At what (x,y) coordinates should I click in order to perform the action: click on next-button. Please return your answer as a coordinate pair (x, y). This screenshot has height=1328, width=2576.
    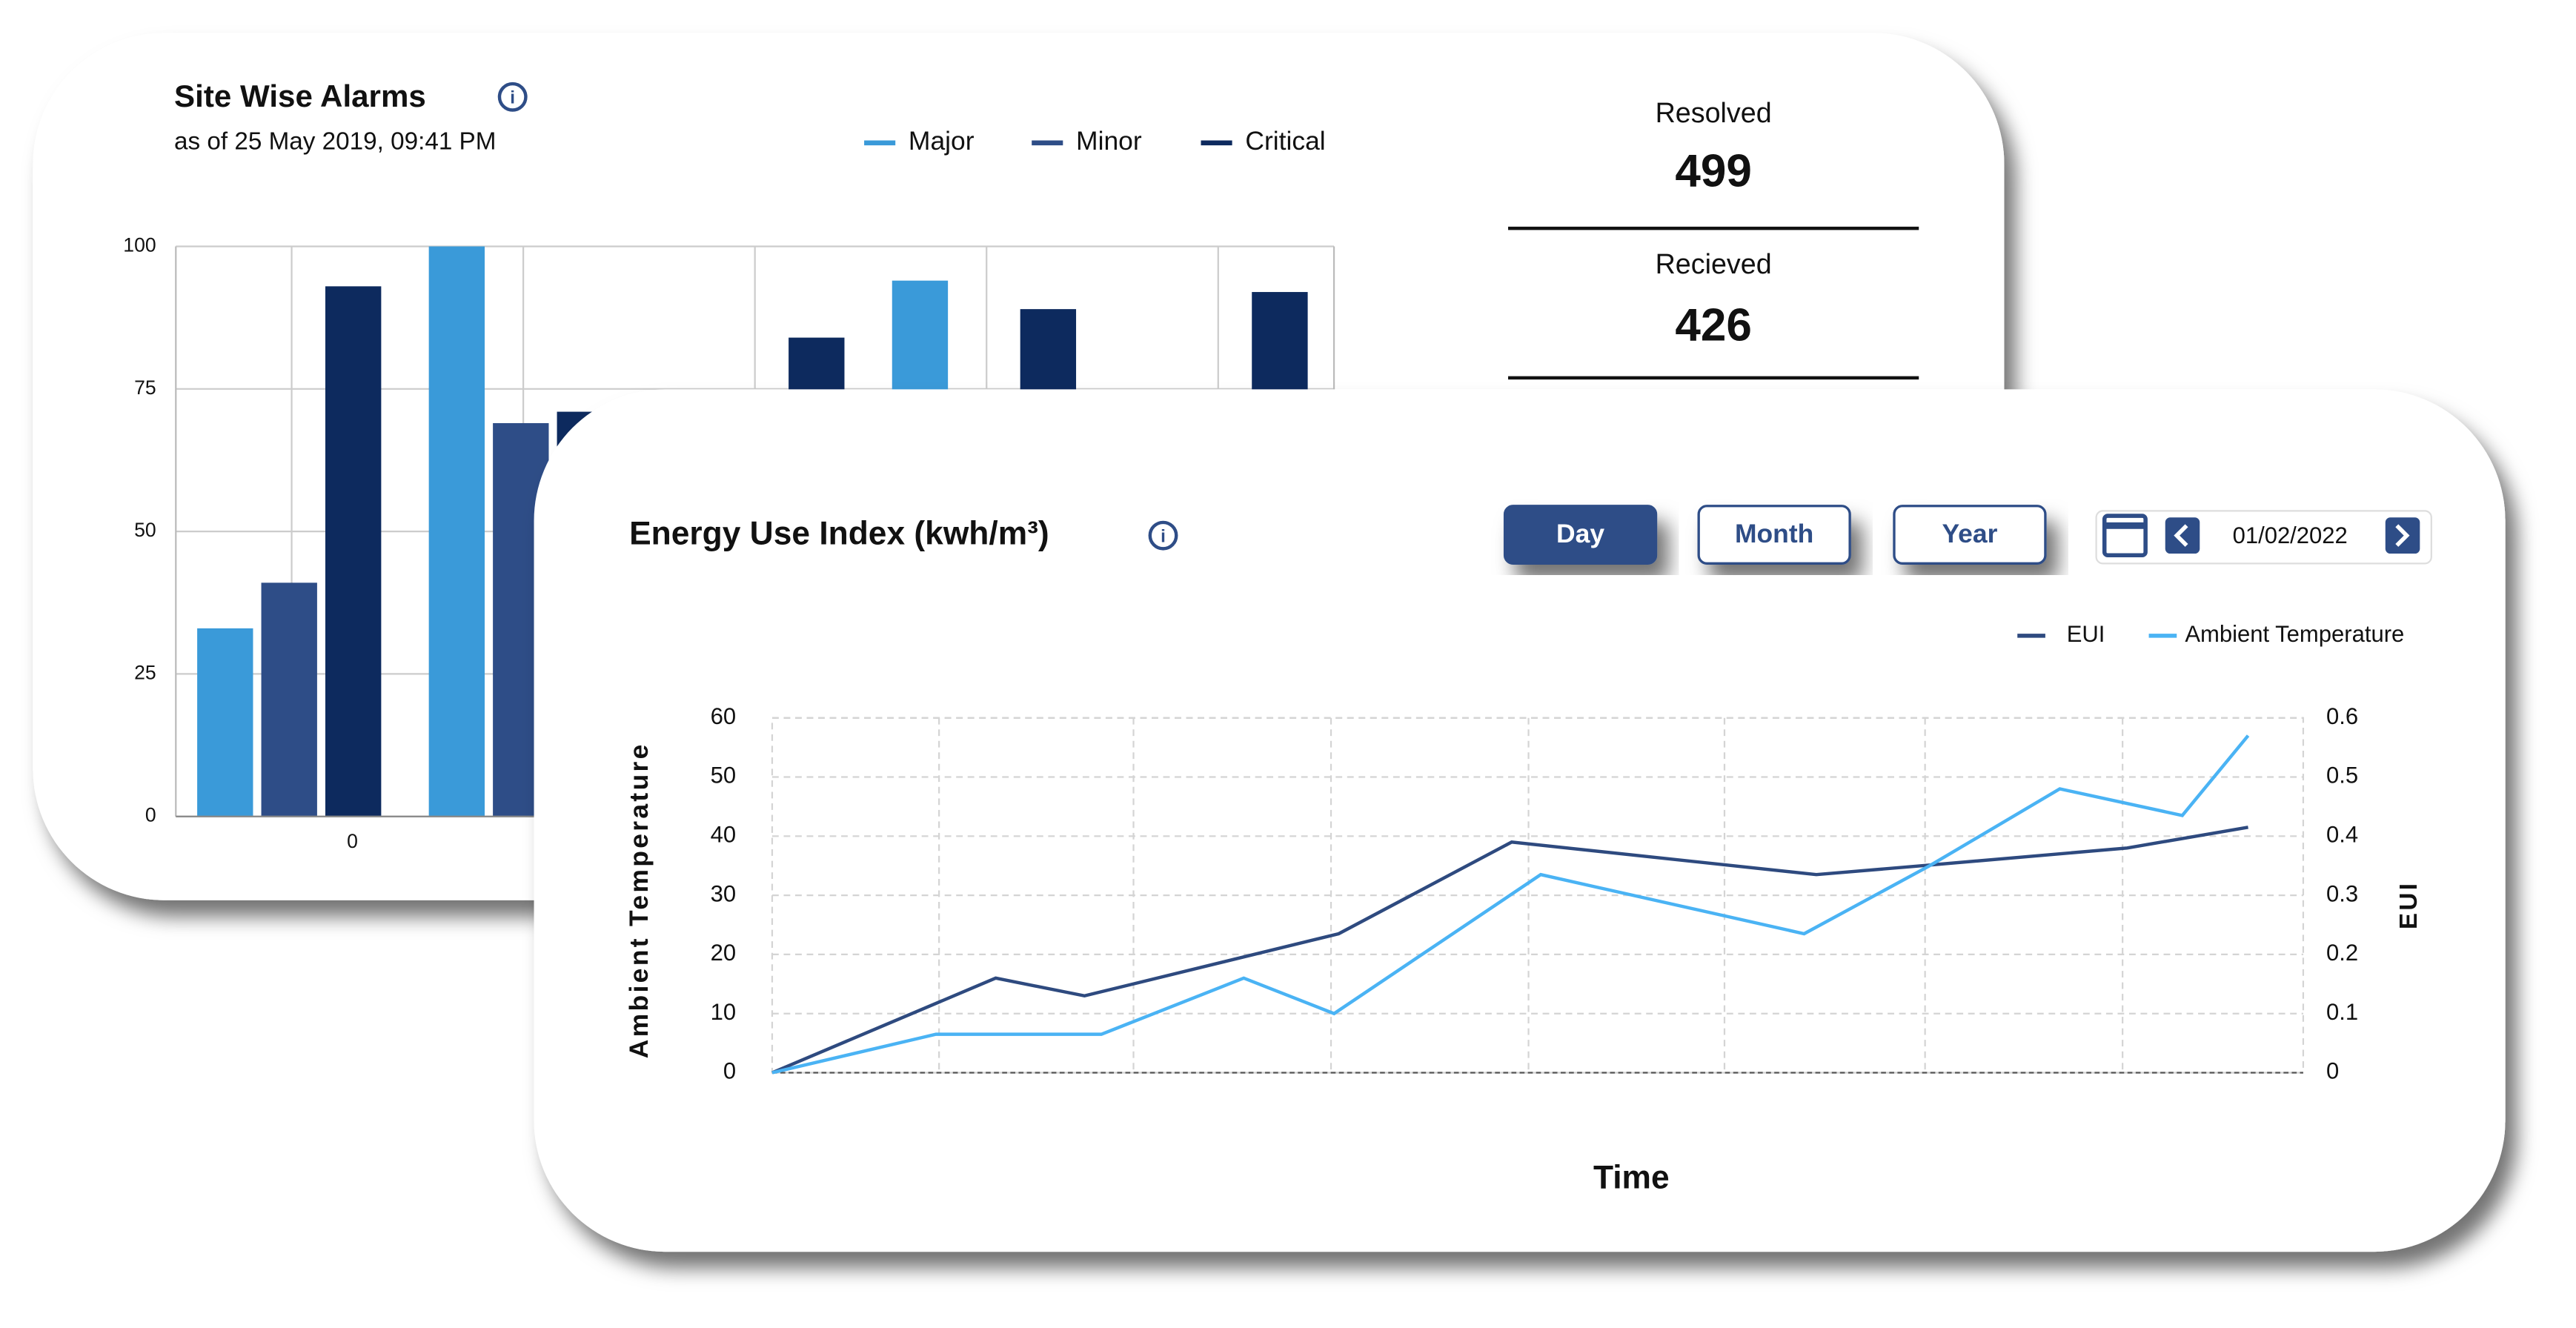
    Looking at the image, I should click on (2402, 535).